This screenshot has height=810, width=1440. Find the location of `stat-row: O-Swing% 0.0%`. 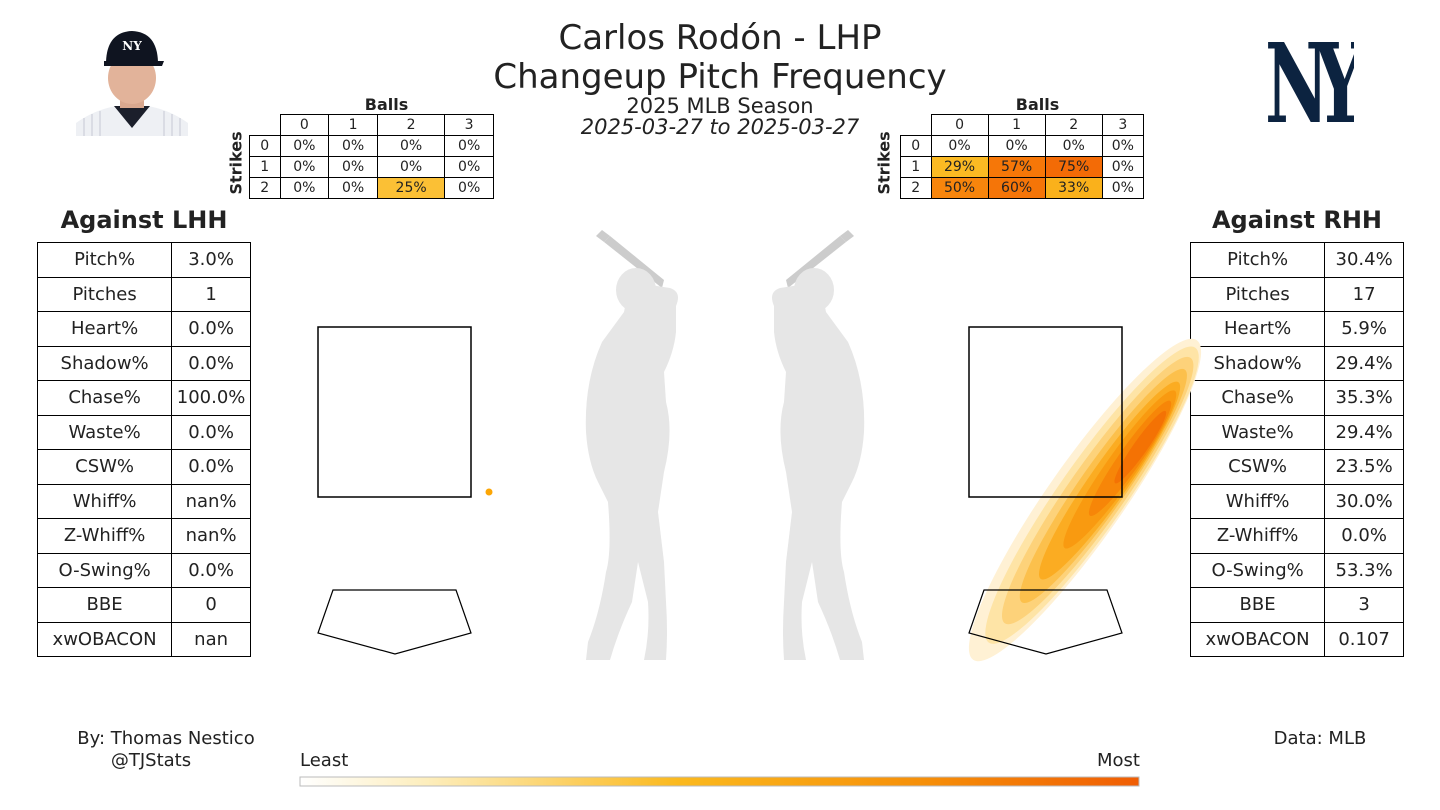

stat-row: O-Swing% 0.0% is located at coordinates (143, 570).